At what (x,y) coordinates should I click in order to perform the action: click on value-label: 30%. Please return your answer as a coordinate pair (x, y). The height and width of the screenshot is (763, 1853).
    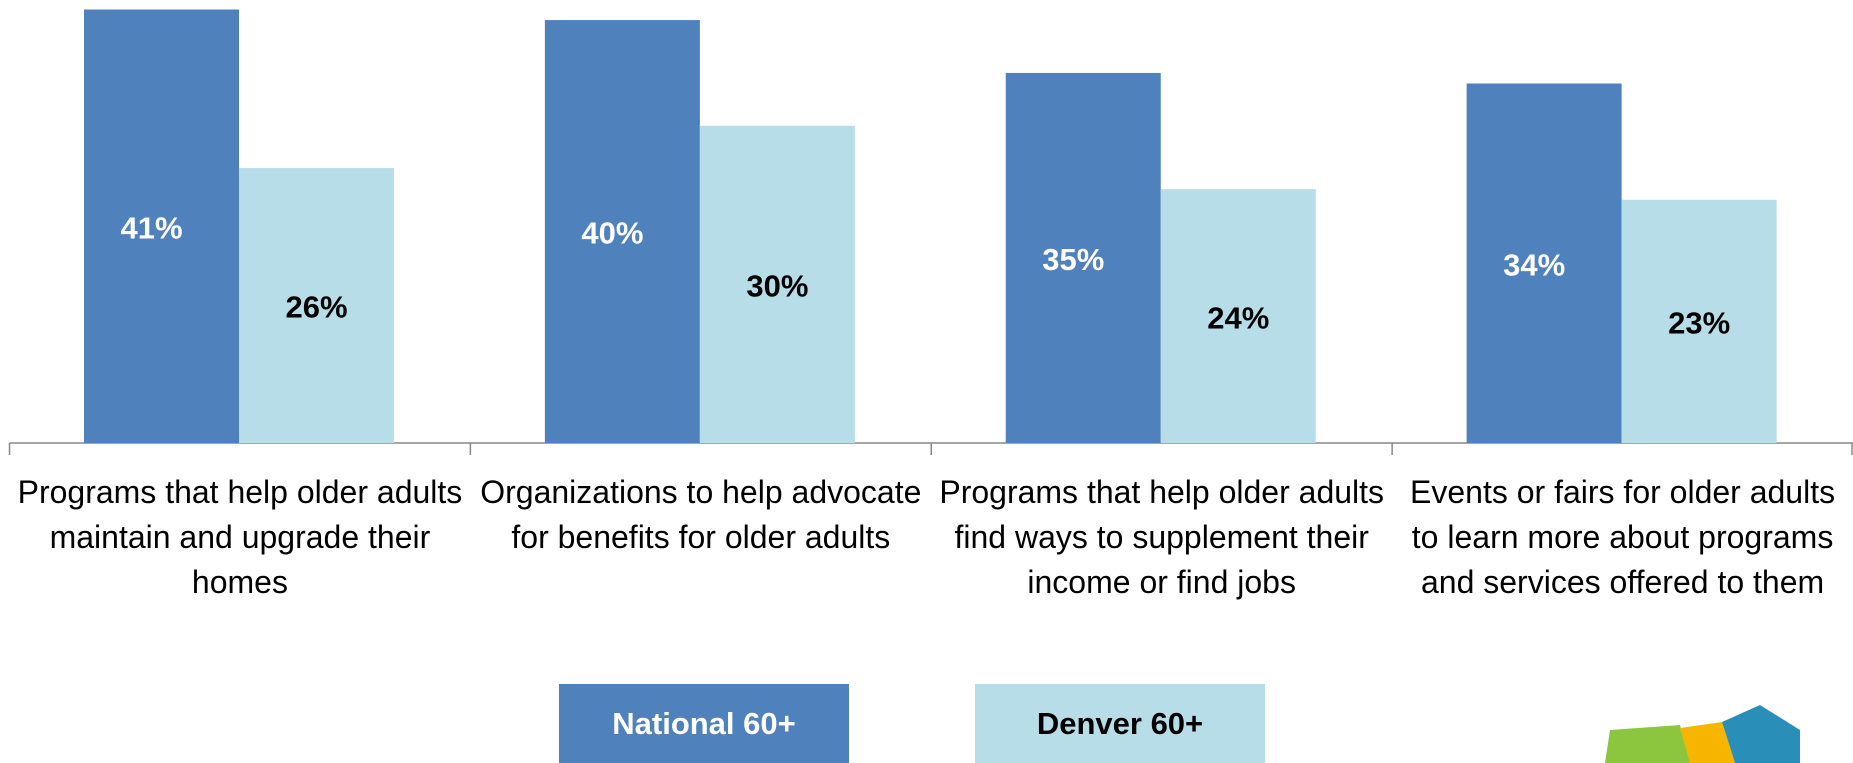
    Looking at the image, I should click on (777, 286).